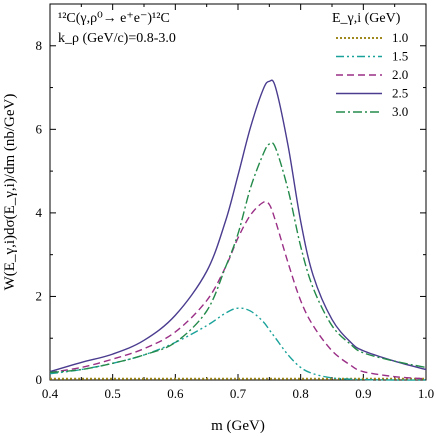 This screenshot has height=436, width=436. Describe the element at coordinates (113, 393) in the screenshot. I see `x-tick-label: 0.5` at that location.